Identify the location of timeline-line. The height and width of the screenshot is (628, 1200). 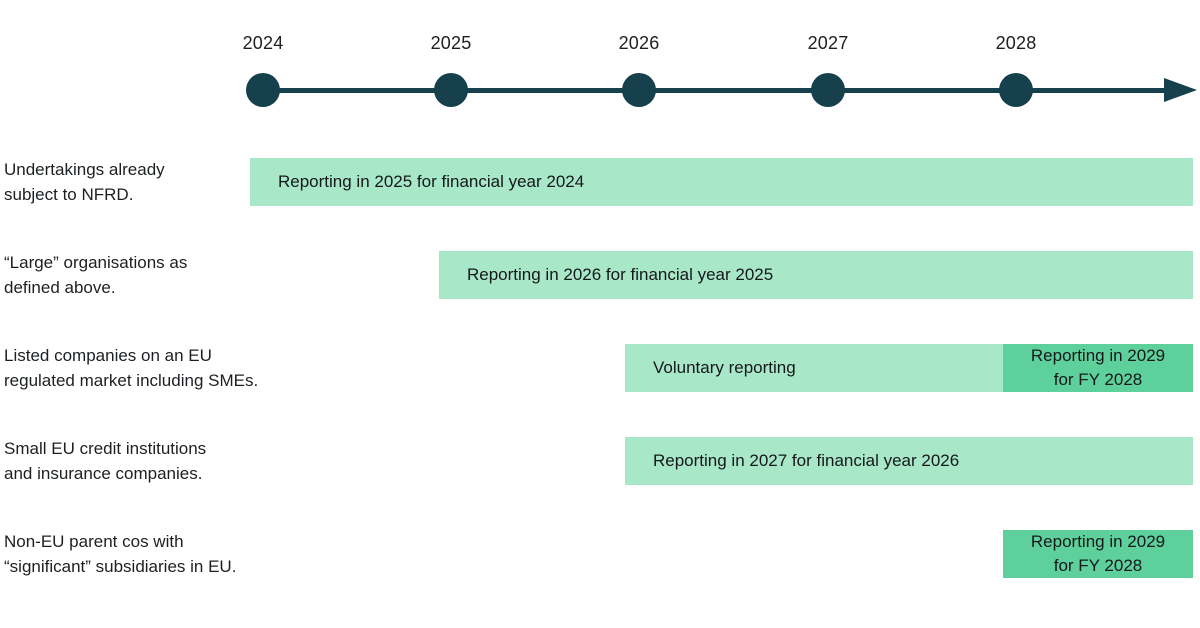
(714, 90).